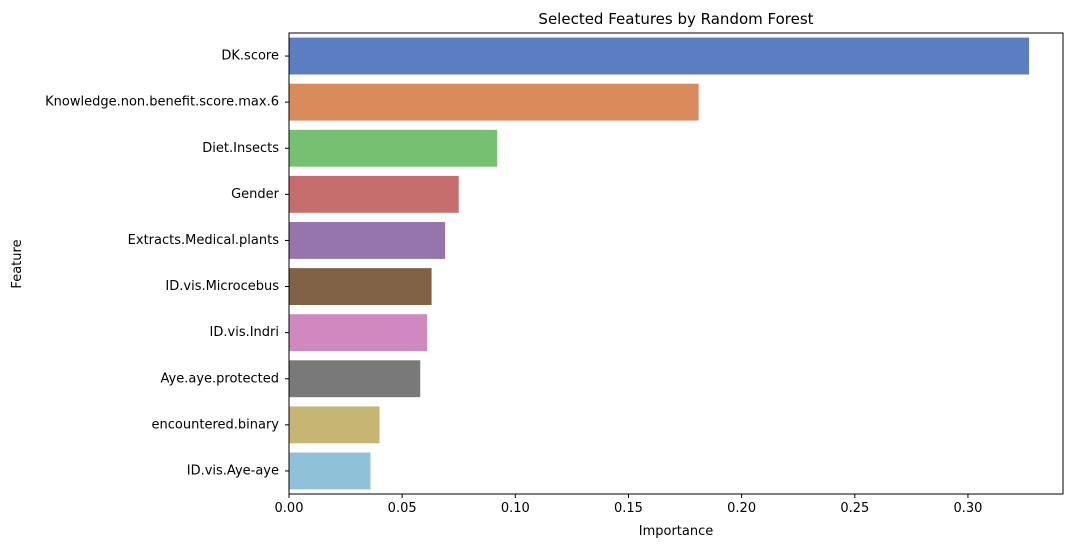  What do you see at coordinates (967, 508) in the screenshot?
I see `x-tick-label-6: 0.30` at bounding box center [967, 508].